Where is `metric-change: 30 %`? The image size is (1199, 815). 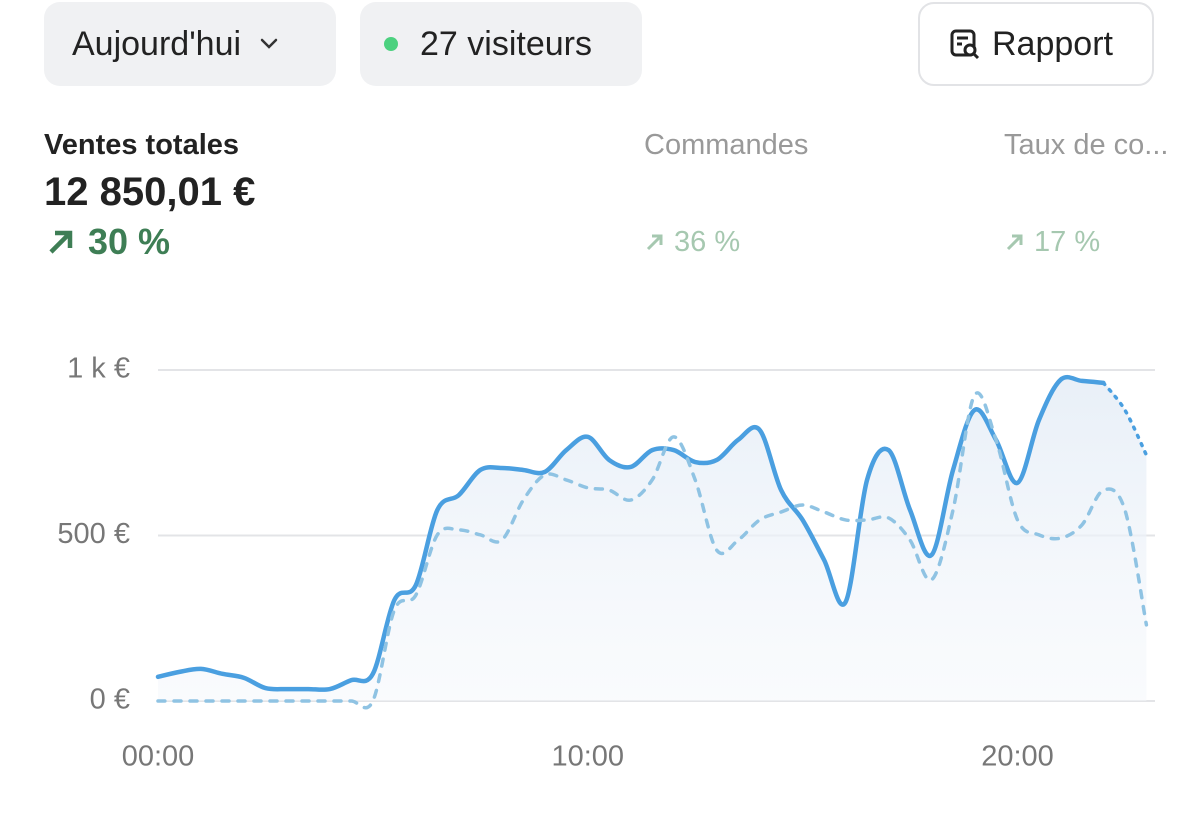 metric-change: 30 % is located at coordinates (149, 242).